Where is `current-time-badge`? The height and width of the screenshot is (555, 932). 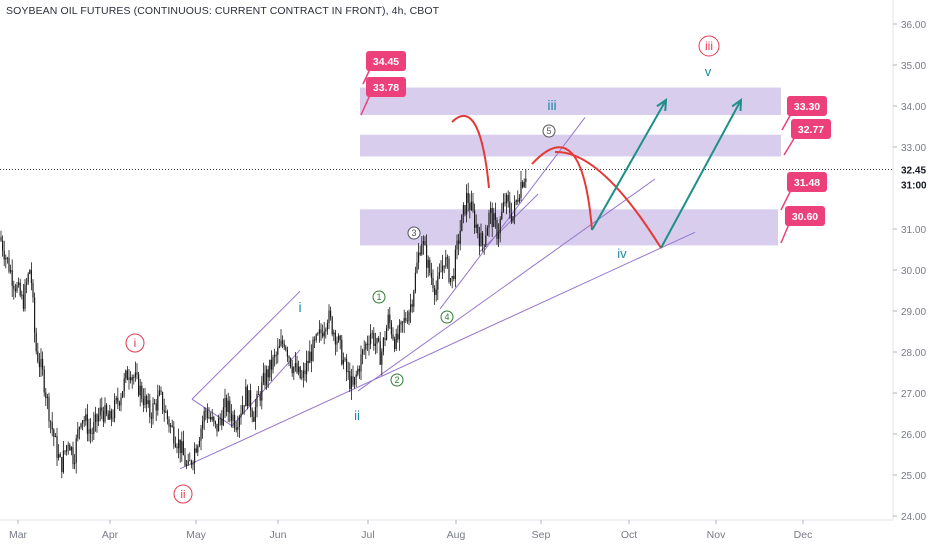
current-time-badge is located at coordinates (913, 185).